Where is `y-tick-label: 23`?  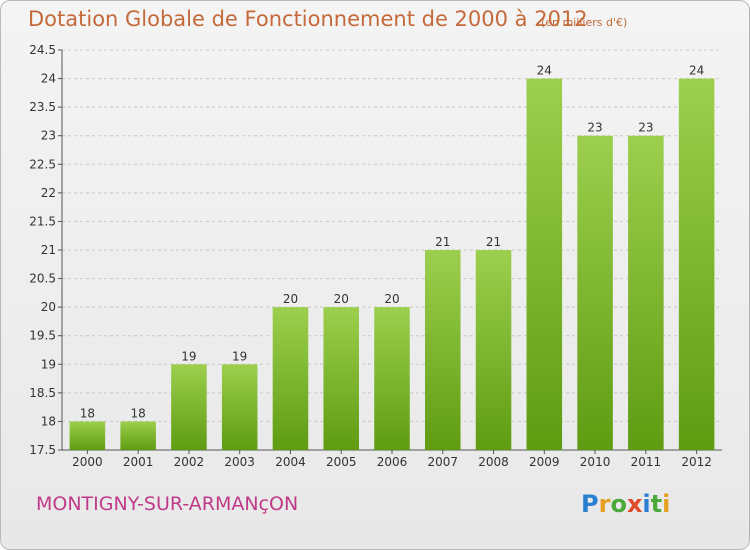 y-tick-label: 23 is located at coordinates (48, 136).